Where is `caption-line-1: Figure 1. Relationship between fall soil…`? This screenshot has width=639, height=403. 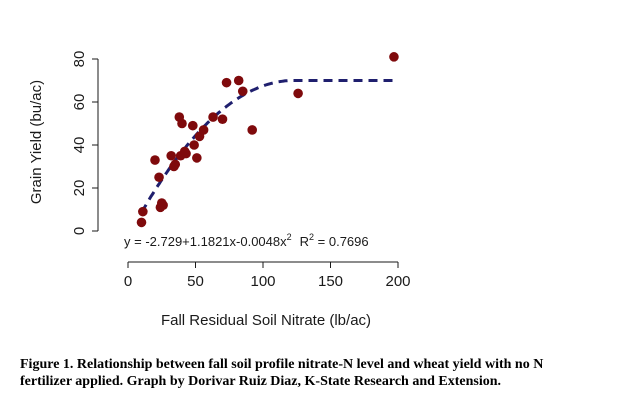 caption-line-1: Figure 1. Relationship between fall soil… is located at coordinates (282, 364).